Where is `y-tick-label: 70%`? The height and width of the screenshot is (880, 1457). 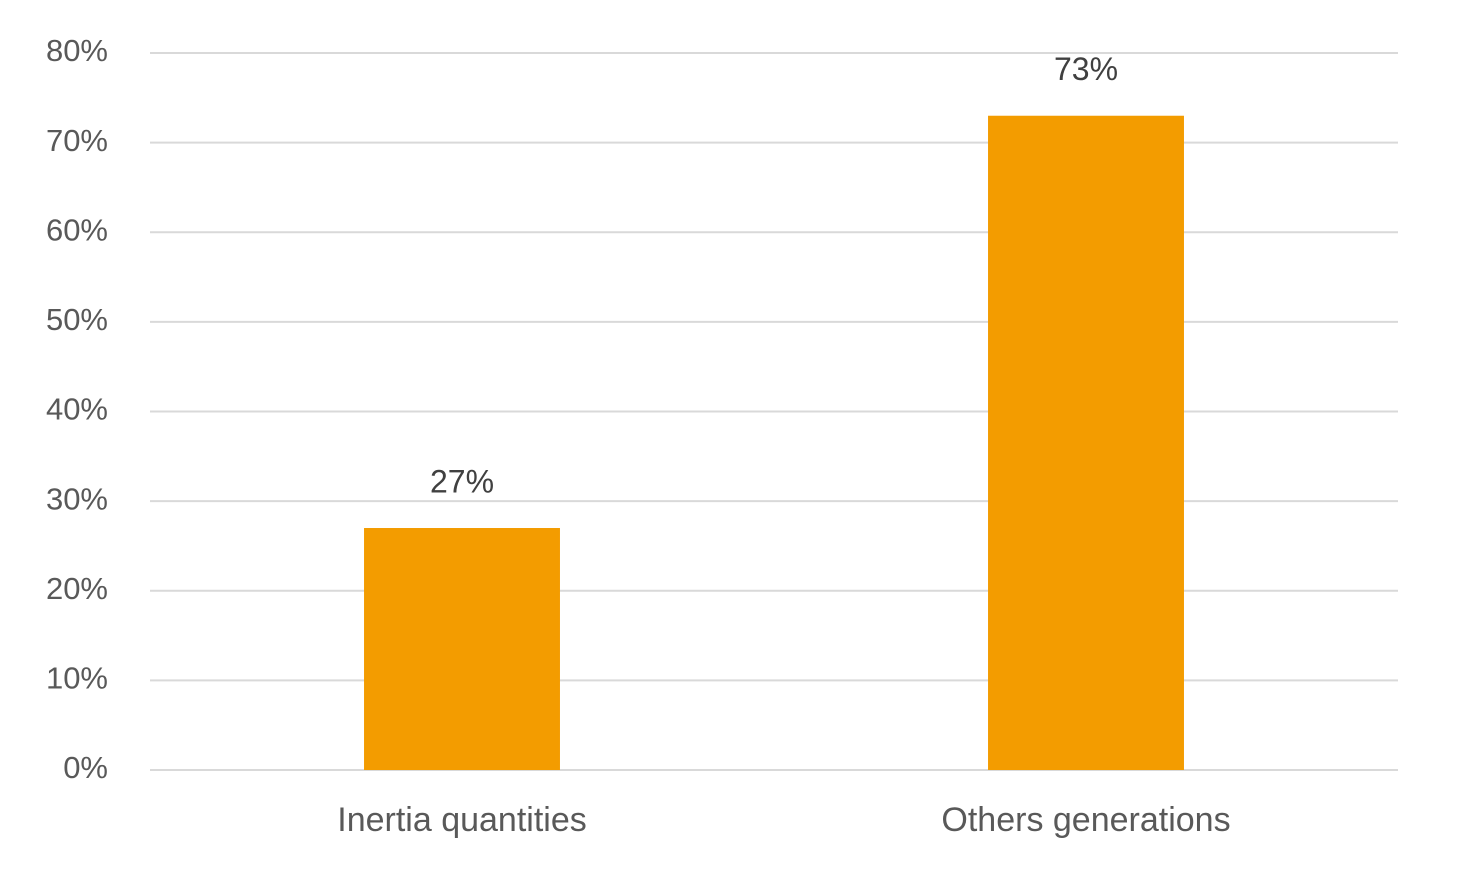
y-tick-label: 70% is located at coordinates (77, 140).